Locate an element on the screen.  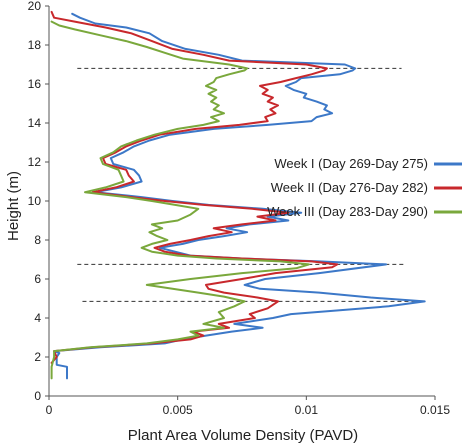
legend-label: Week III (Day 283-Day 290) is located at coordinates (347, 211).